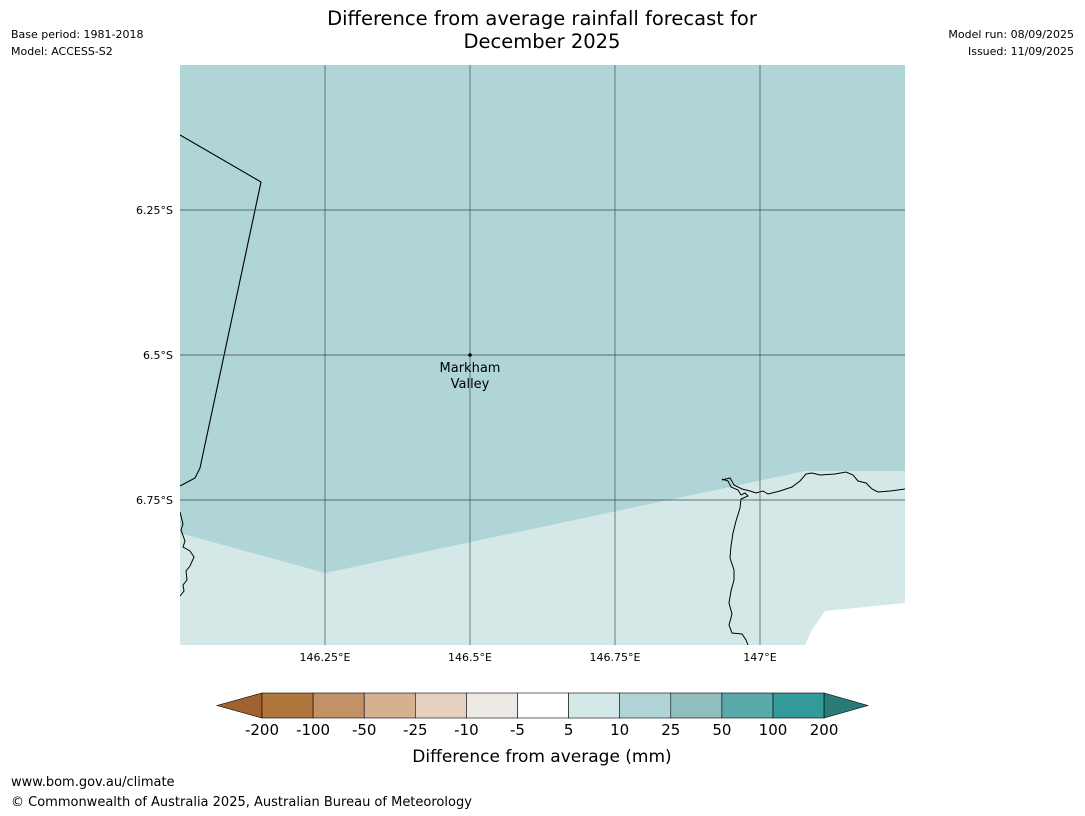 The height and width of the screenshot is (816, 1085). Describe the element at coordinates (466, 730) in the screenshot. I see `colorbar-tick-label: -10` at that location.